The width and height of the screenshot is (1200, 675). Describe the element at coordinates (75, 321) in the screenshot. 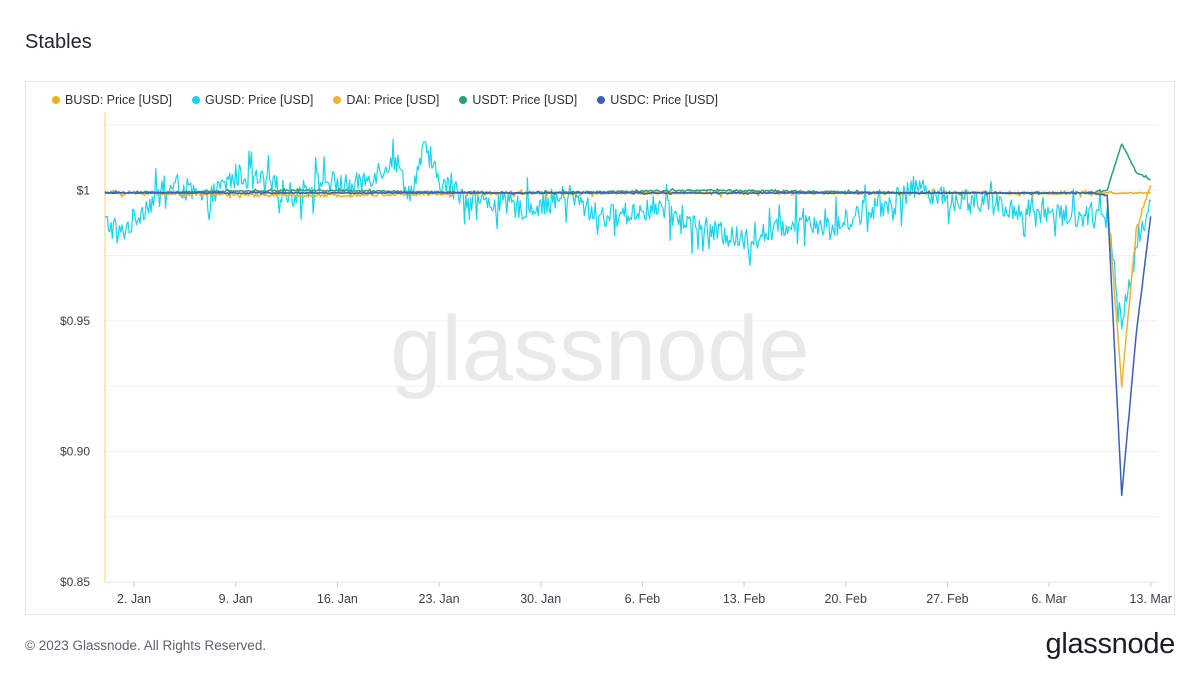

I see `y-tick-label: $0.95` at that location.